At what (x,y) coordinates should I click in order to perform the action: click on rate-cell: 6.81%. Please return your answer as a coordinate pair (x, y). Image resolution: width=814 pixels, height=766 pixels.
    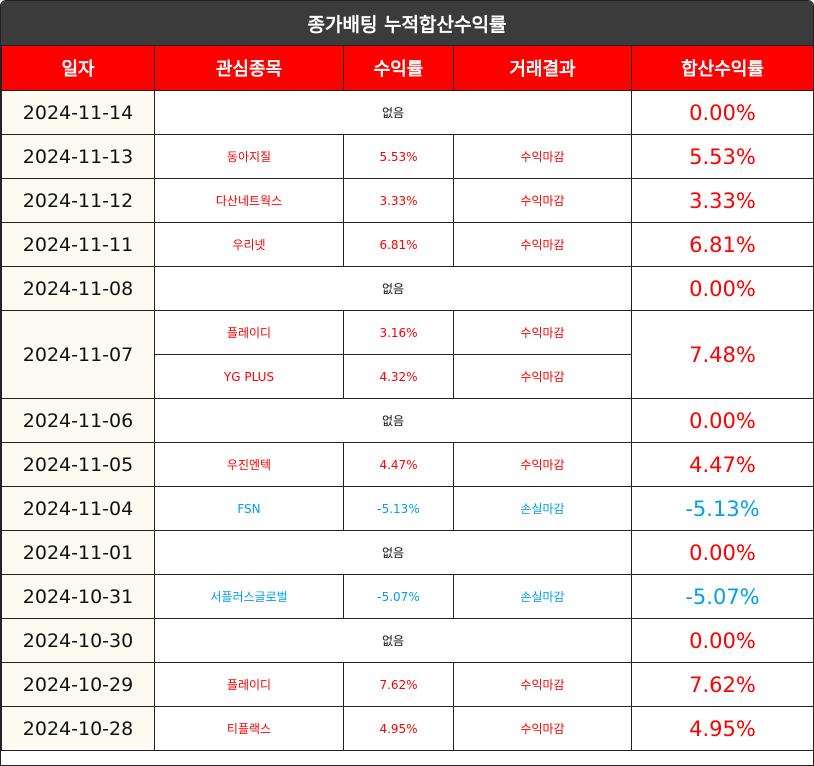
    Looking at the image, I should click on (398, 244).